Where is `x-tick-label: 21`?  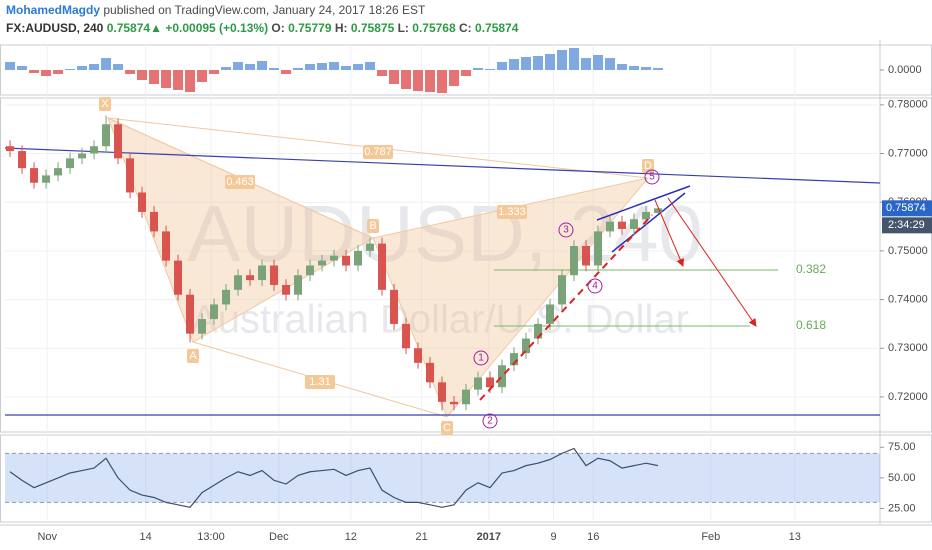
x-tick-label: 21 is located at coordinates (421, 537).